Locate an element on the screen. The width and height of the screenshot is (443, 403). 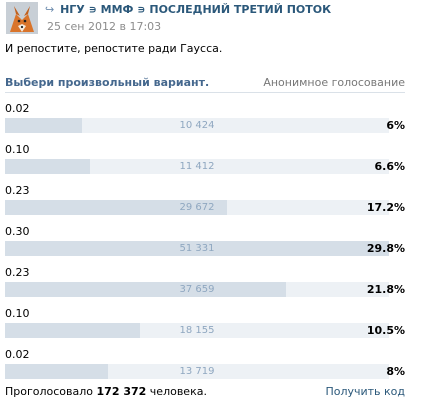
repost-arrow-icon: ↪ is located at coordinates (50, 9).